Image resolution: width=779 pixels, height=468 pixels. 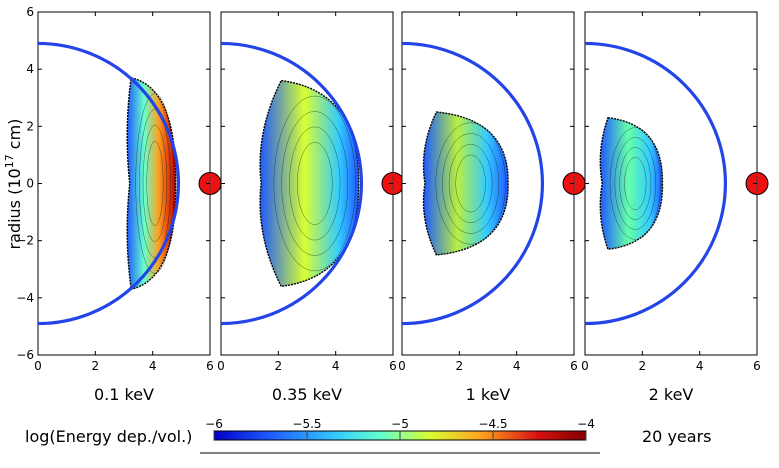 What do you see at coordinates (25, 241) in the screenshot?
I see `y-tick-label: −2` at bounding box center [25, 241].